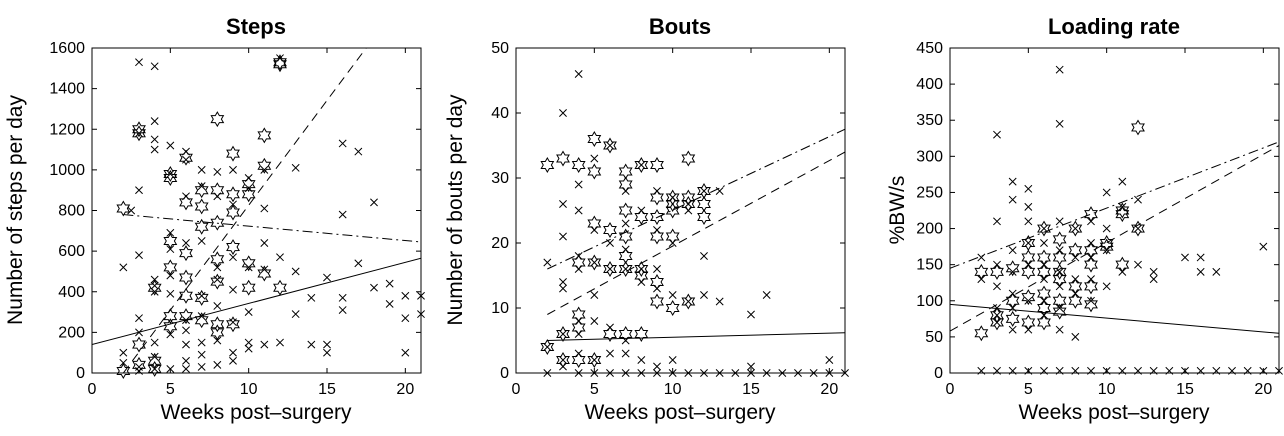 Image resolution: width=1284 pixels, height=436 pixels. What do you see at coordinates (15, 210) in the screenshot?
I see `y-axis-label-steps: Number of steps per day` at bounding box center [15, 210].